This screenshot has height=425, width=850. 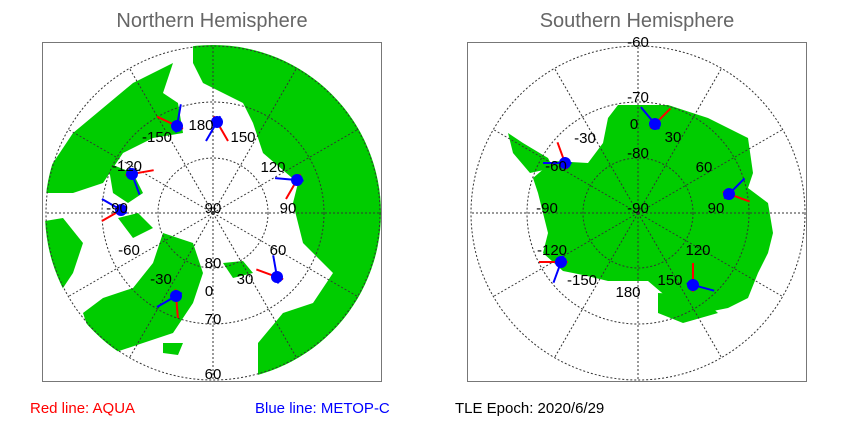 I want to click on legend-aqua: Red line: AQUA, so click(x=83, y=408).